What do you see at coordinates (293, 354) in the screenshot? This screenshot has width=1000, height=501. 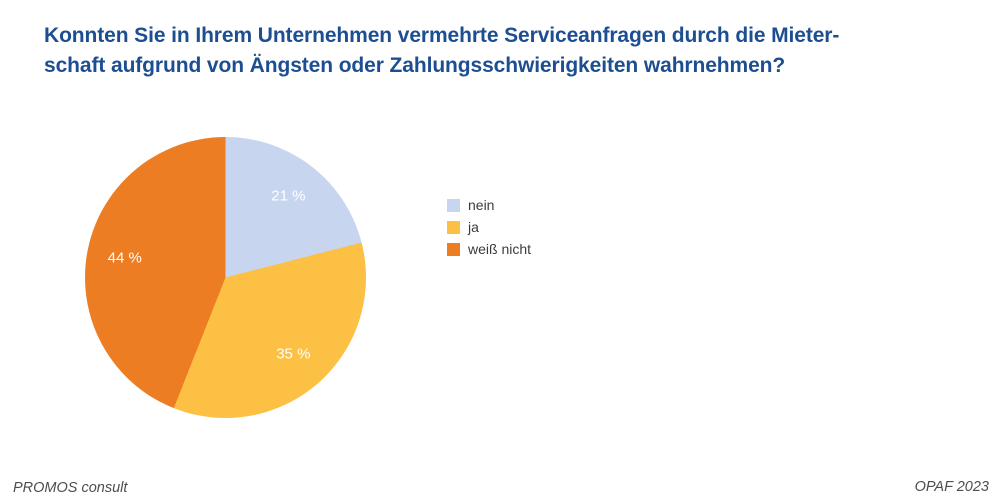 I see `pie-slice-label-ja: 35 %` at bounding box center [293, 354].